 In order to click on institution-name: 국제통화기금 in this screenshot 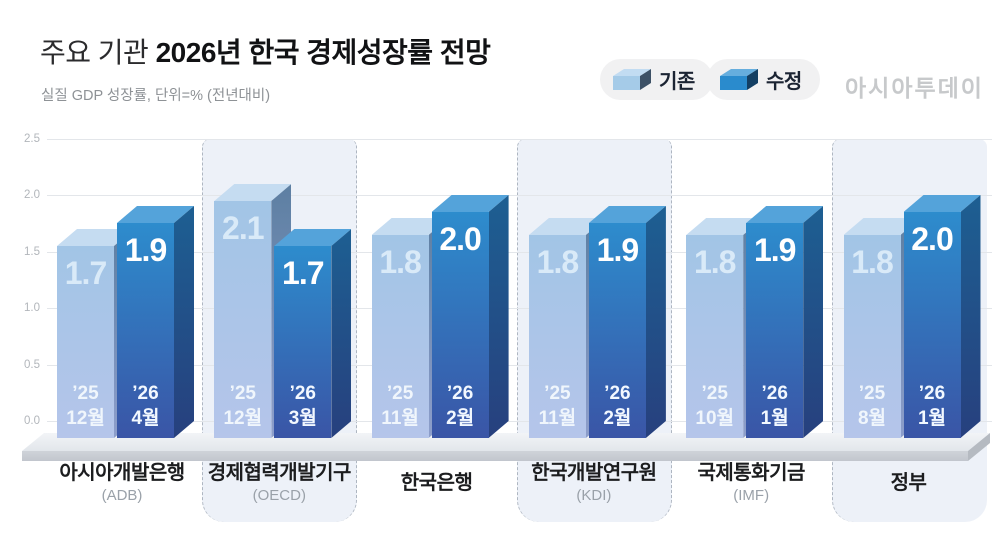, I will do `click(751, 473)`.